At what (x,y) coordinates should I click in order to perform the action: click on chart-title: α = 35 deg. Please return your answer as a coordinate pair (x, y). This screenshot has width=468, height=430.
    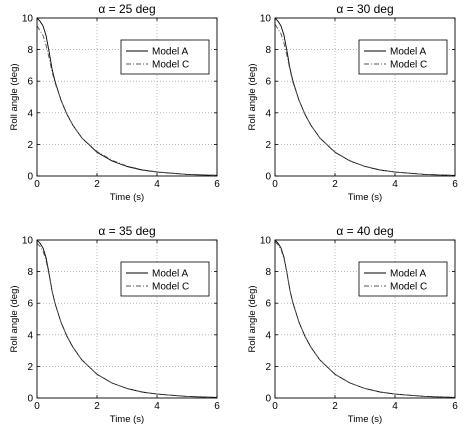
    Looking at the image, I should click on (126, 231).